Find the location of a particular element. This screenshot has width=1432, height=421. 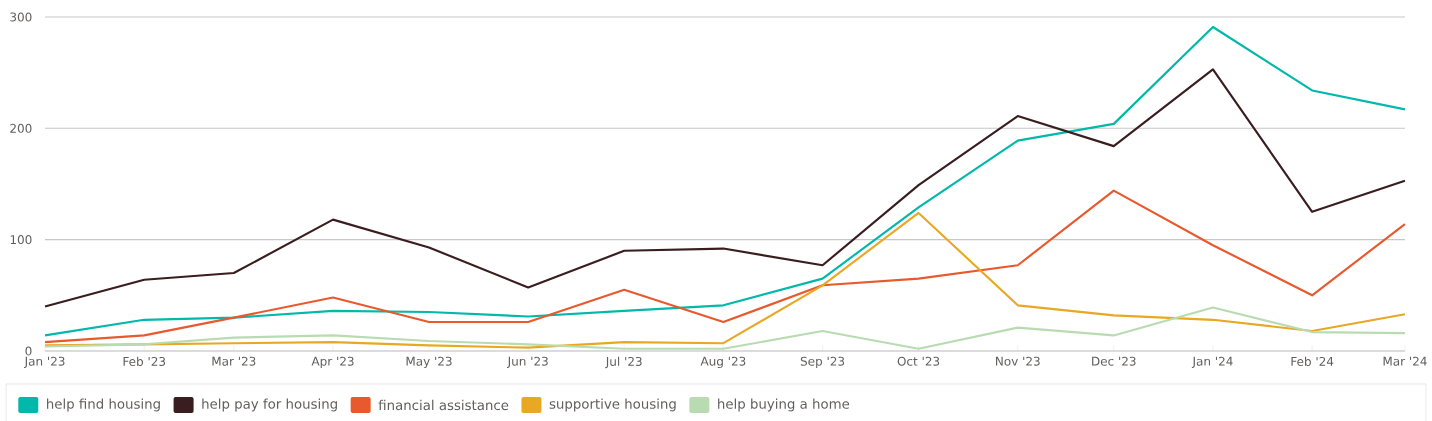

legend-label: help find housing is located at coordinates (103, 405).